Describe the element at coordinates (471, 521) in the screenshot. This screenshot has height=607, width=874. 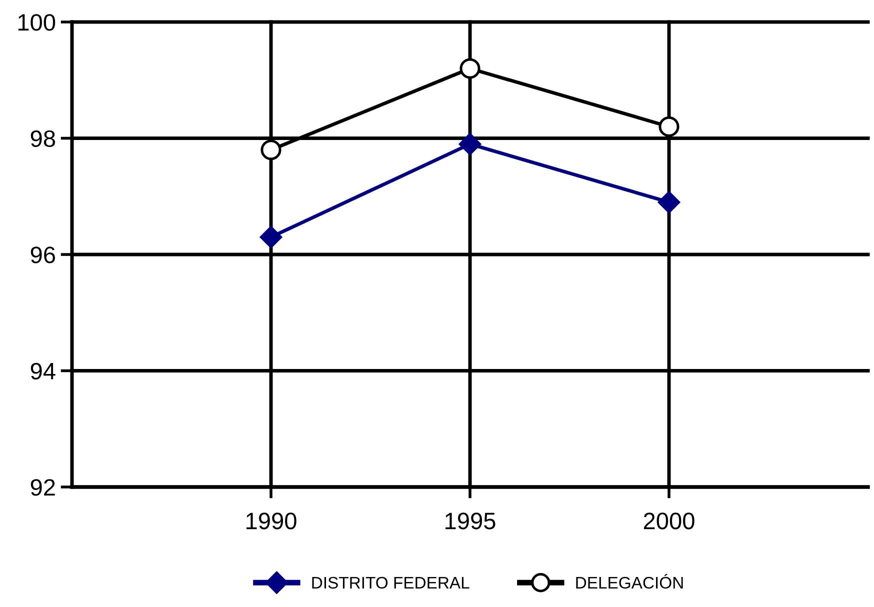
I see `x-tick-label: 1995` at that location.